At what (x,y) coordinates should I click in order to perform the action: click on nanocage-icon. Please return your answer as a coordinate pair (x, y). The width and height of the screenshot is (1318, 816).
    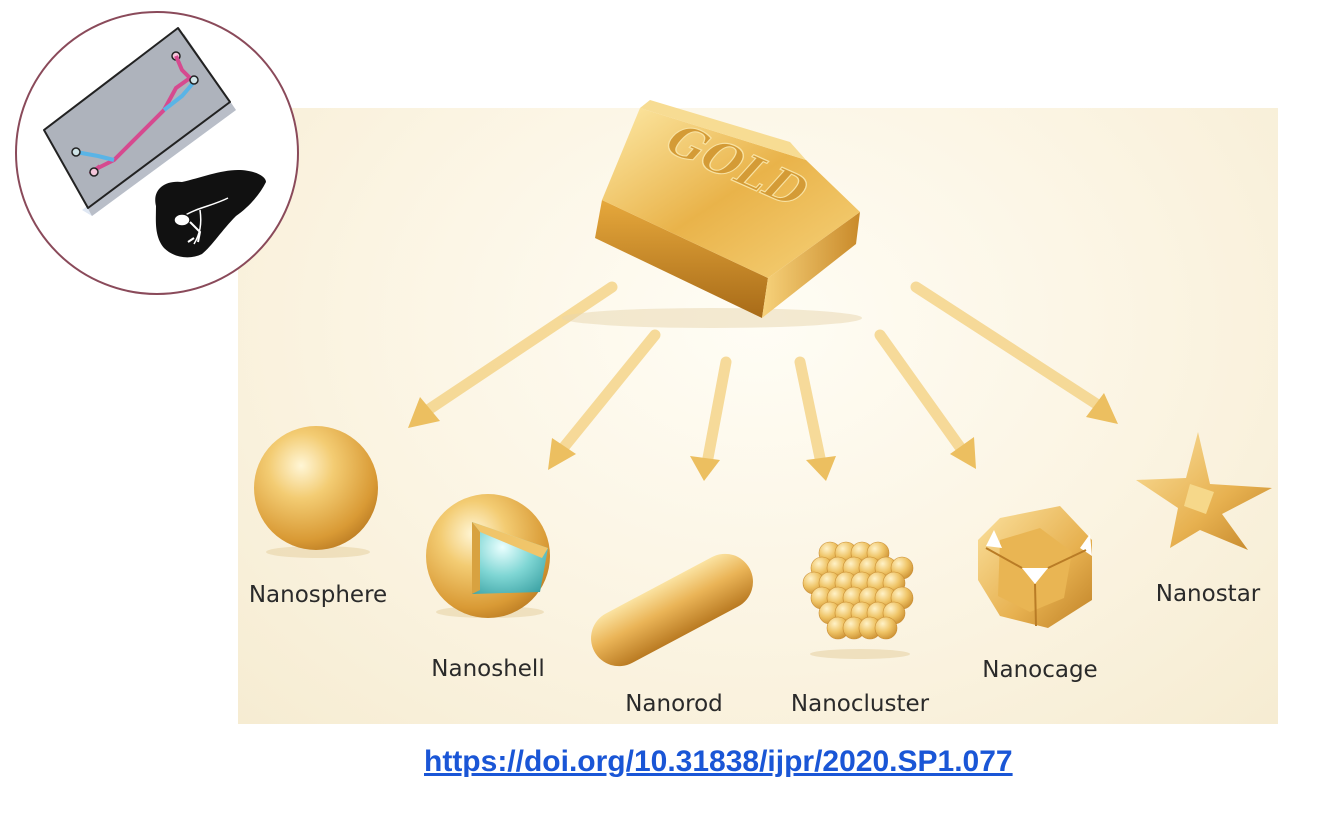
    Looking at the image, I should click on (1035, 567).